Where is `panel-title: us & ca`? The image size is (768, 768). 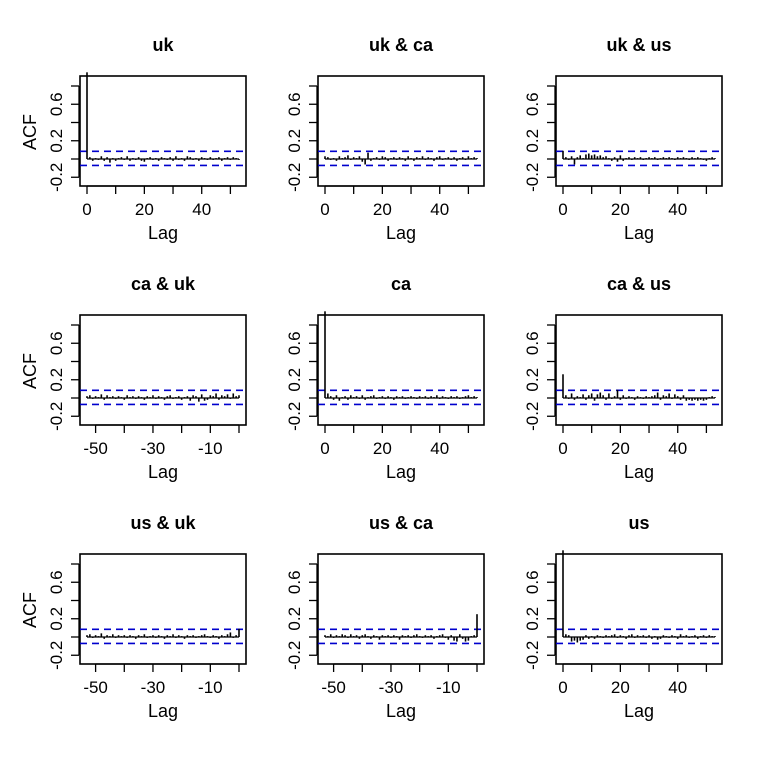 panel-title: us & ca is located at coordinates (401, 523).